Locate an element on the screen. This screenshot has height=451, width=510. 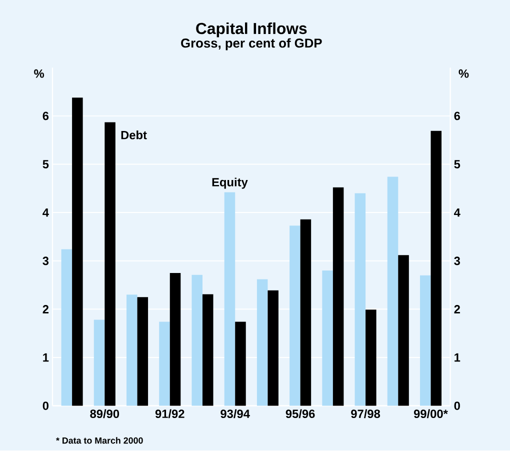
y2-tick-label: 1 is located at coordinates (457, 358).